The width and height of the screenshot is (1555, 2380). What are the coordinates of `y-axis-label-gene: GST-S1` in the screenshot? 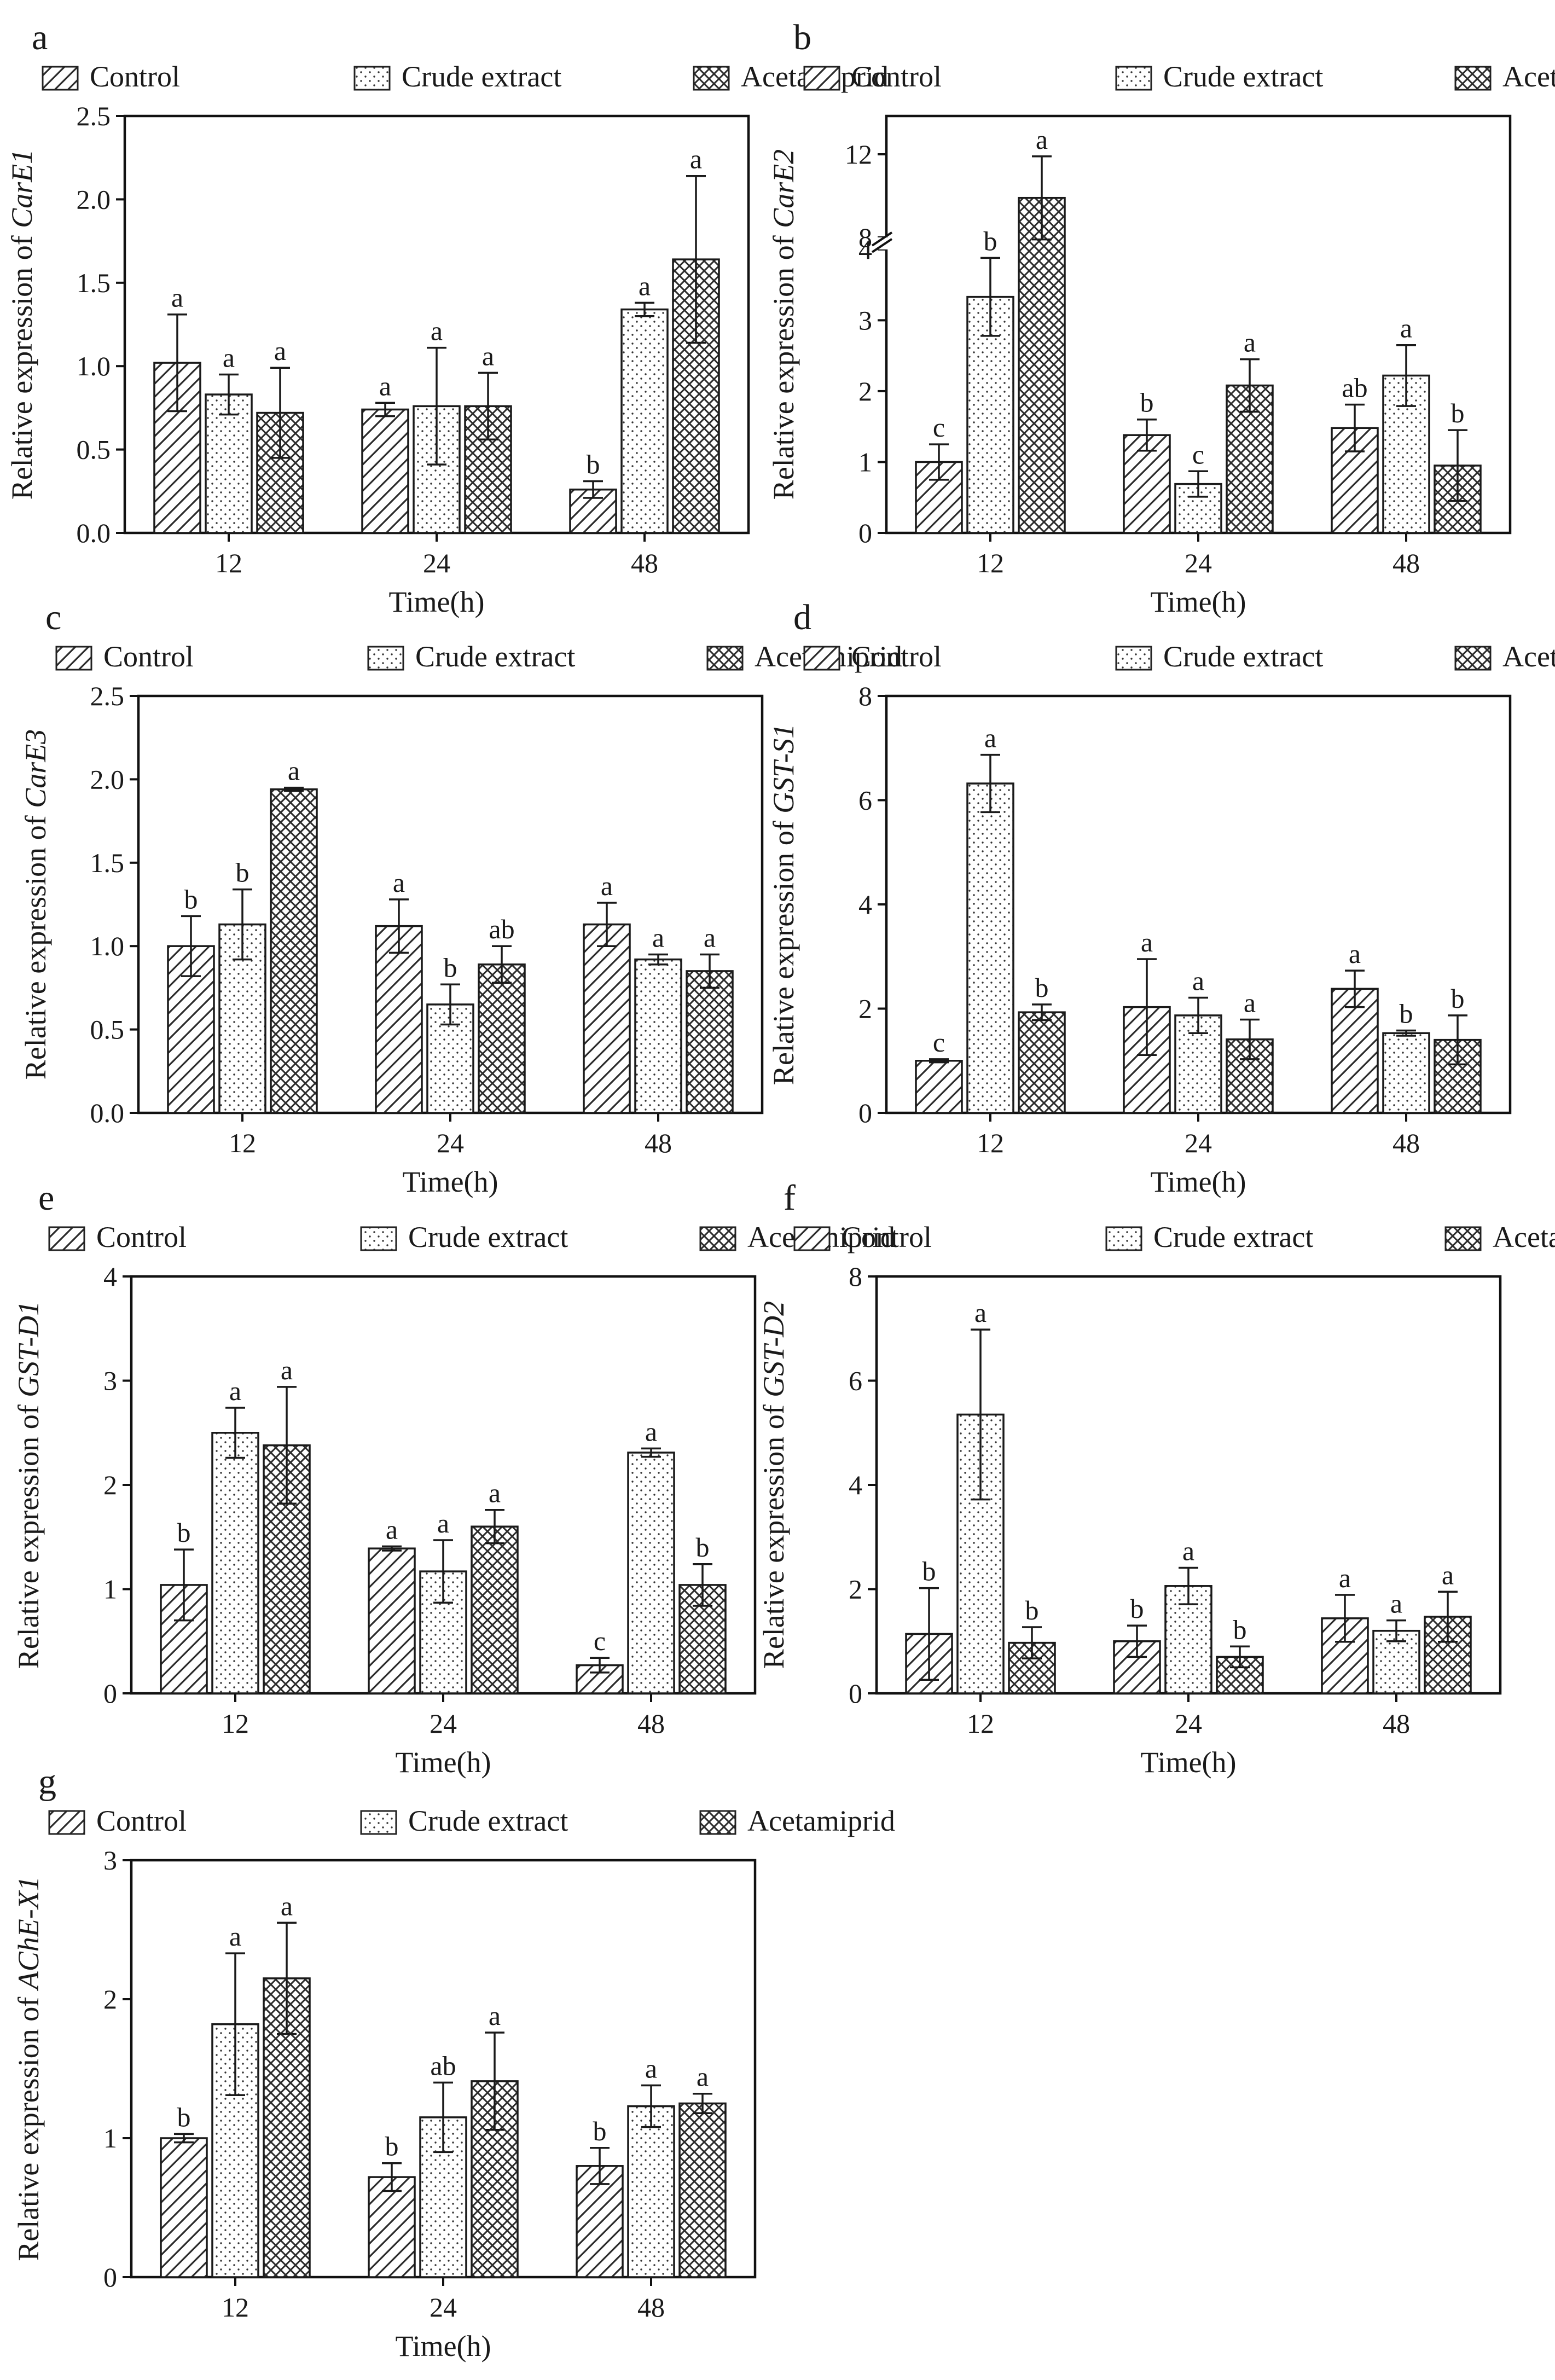 It's located at (784, 769).